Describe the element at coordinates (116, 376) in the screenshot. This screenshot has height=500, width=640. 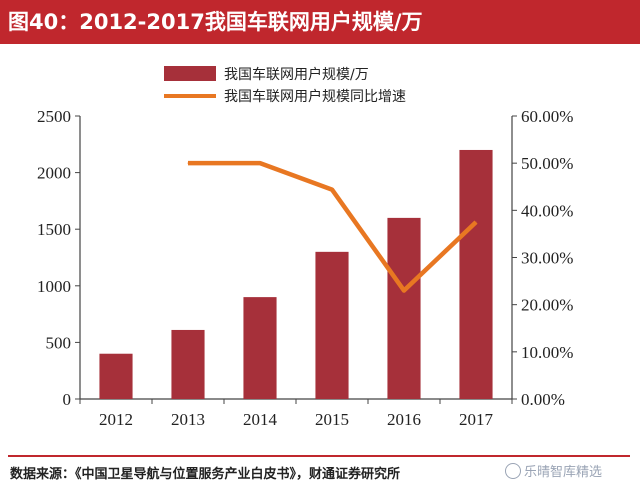
I see `bar-2012` at that location.